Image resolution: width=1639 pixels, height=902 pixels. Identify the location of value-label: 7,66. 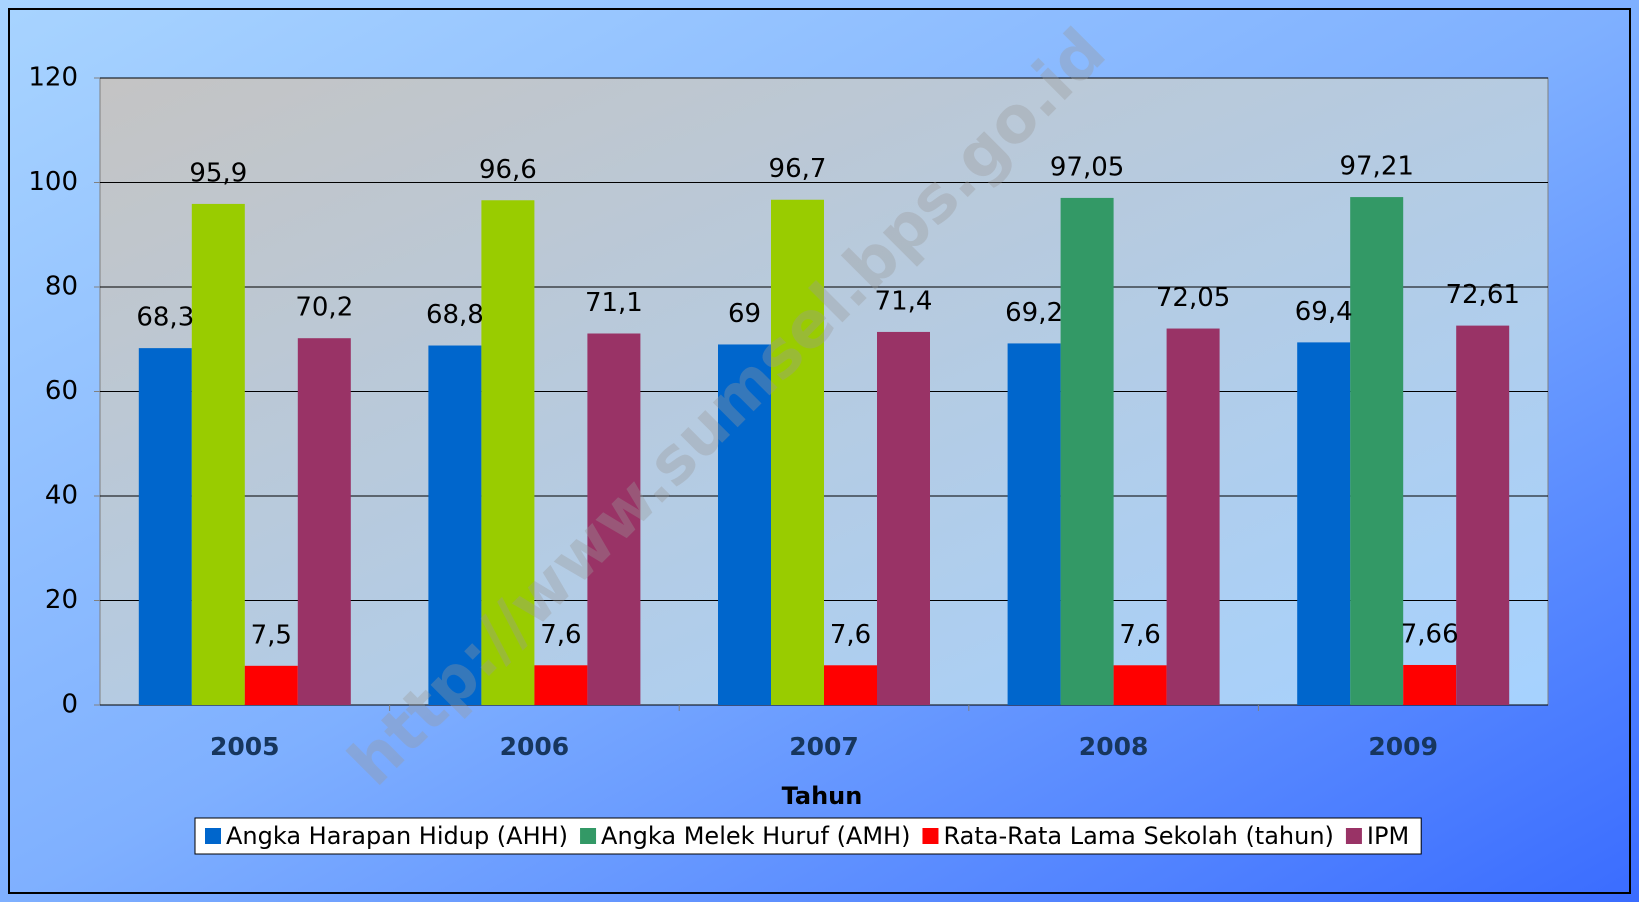
(1430, 634).